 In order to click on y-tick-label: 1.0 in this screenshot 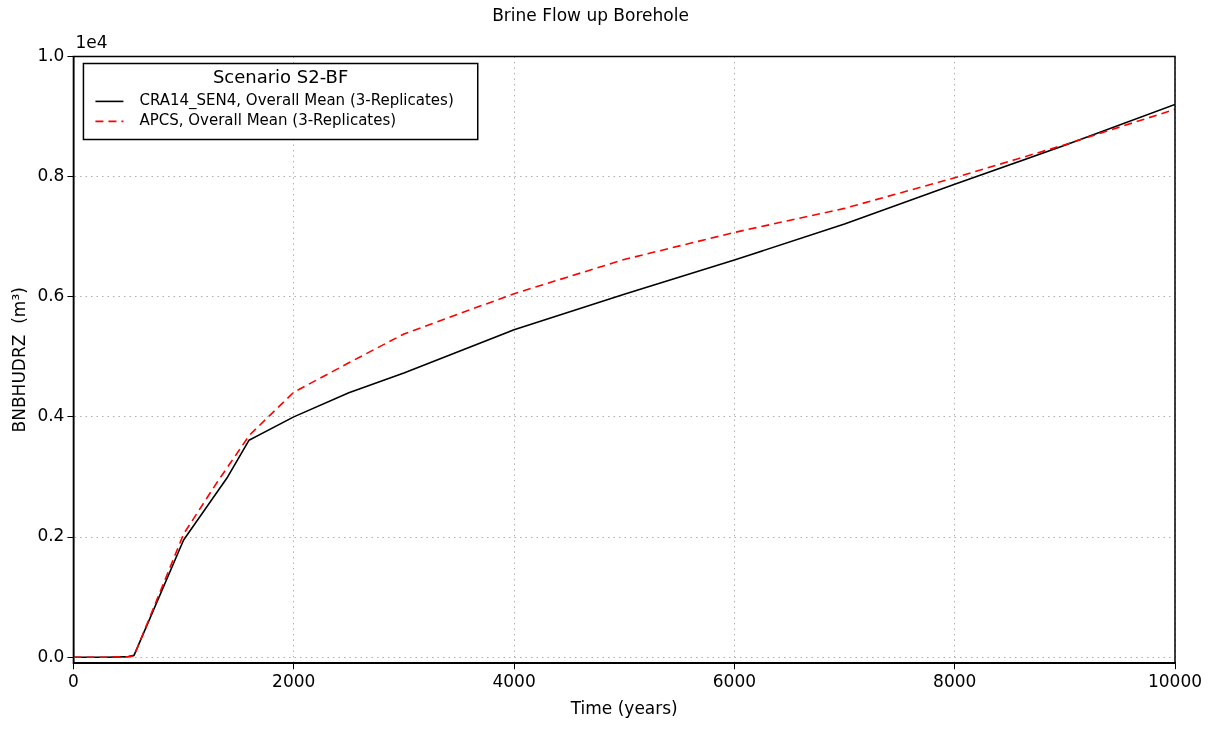, I will do `click(51, 54)`.